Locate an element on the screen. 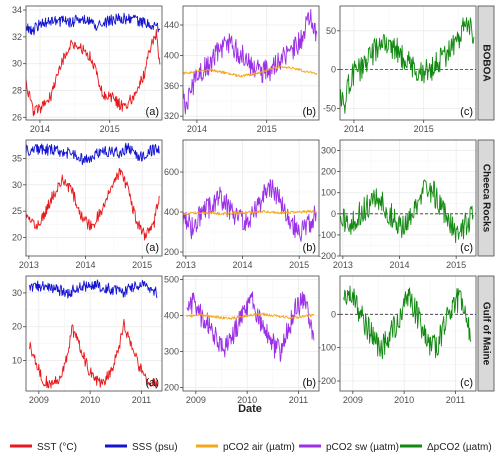 The image size is (500, 465). panel-1-2: -200 -100 0 100 200 300 2013 2014 2015 (c) is located at coordinates (397, 204).